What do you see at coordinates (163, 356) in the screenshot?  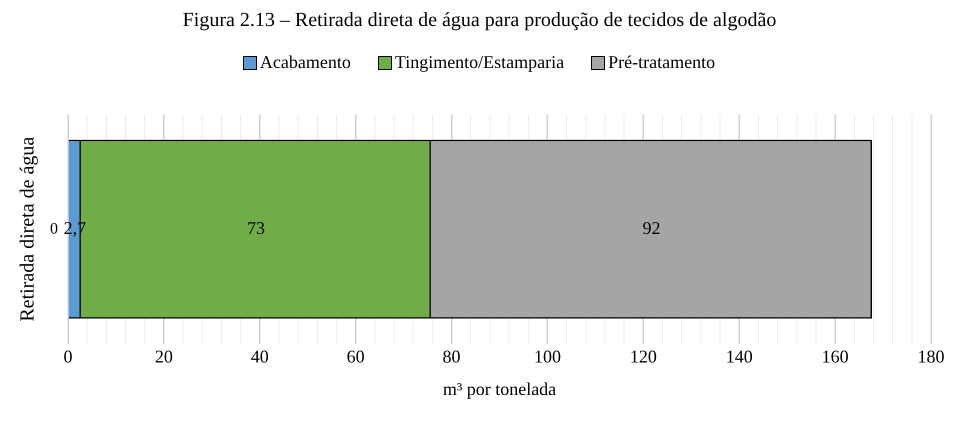 I see `x-tick-label: 20` at bounding box center [163, 356].